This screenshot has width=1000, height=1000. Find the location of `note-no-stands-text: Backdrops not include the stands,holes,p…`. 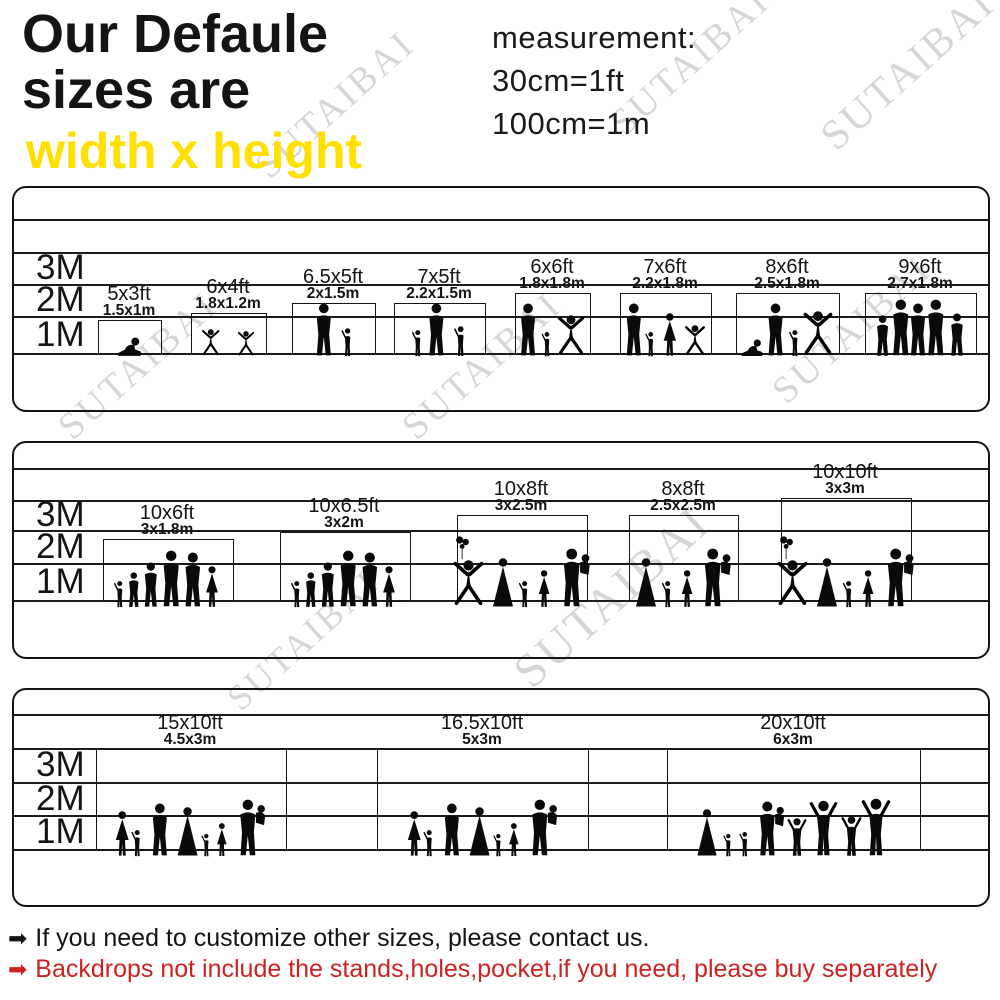

note-no-stands-text: Backdrops not include the stands,holes,p… is located at coordinates (486, 969).